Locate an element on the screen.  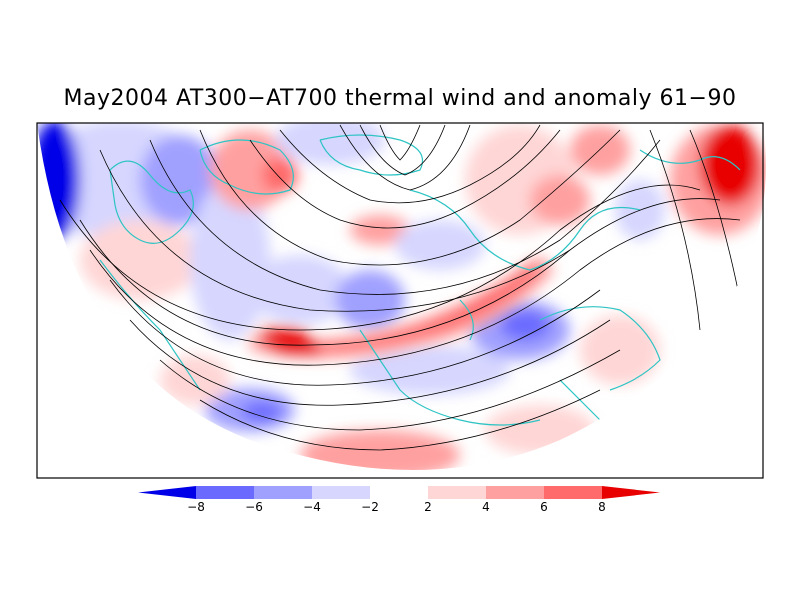
colorbar-label: 2 is located at coordinates (428, 507).